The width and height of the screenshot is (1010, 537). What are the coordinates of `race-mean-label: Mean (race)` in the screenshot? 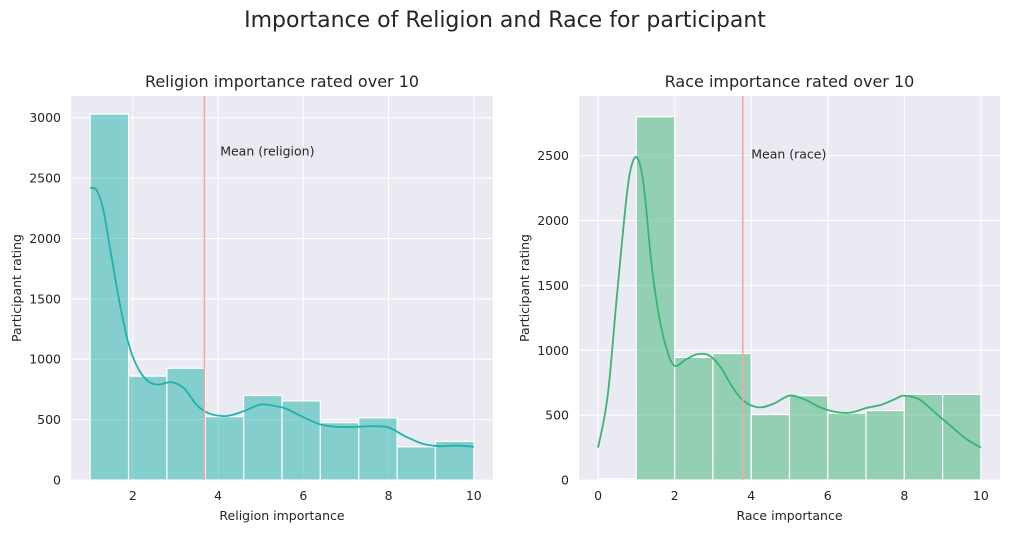 It's located at (788, 153).